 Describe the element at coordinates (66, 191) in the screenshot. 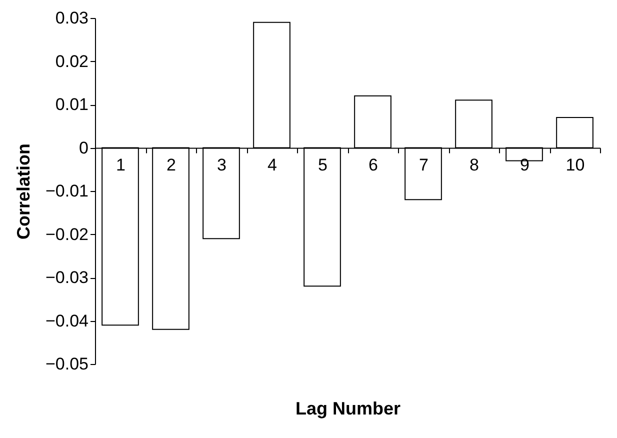

I see `y-tick-label: −0.01` at that location.